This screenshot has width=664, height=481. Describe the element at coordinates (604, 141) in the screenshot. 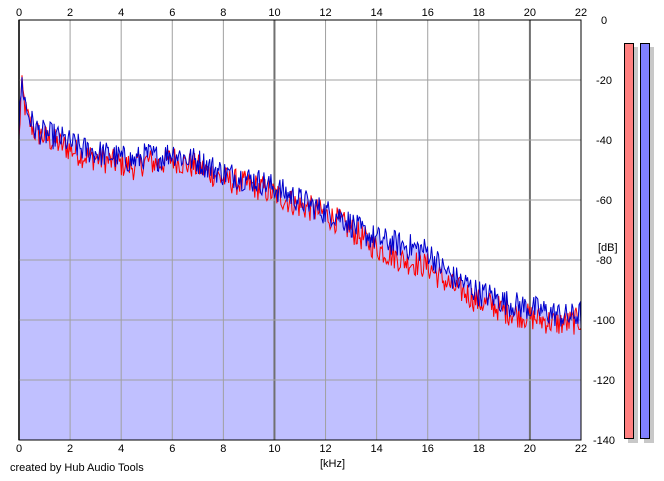

I see `y-tick-label: -40` at that location.